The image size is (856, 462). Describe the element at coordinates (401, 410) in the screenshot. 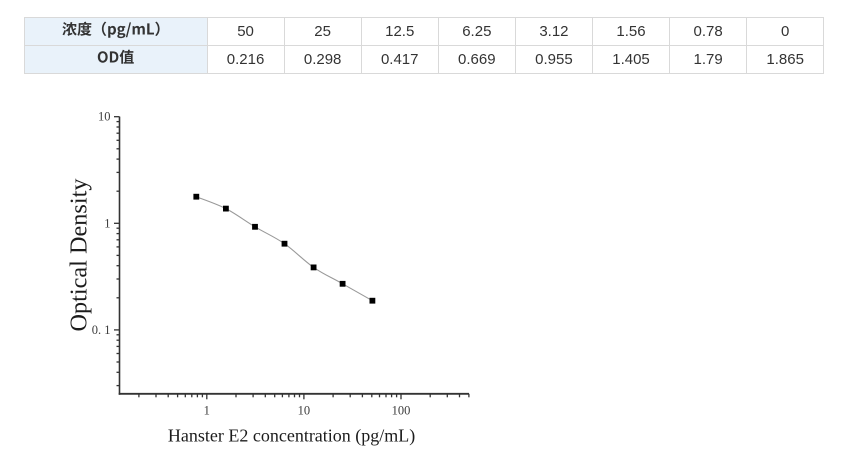

I see `svg-text: 100` at that location.